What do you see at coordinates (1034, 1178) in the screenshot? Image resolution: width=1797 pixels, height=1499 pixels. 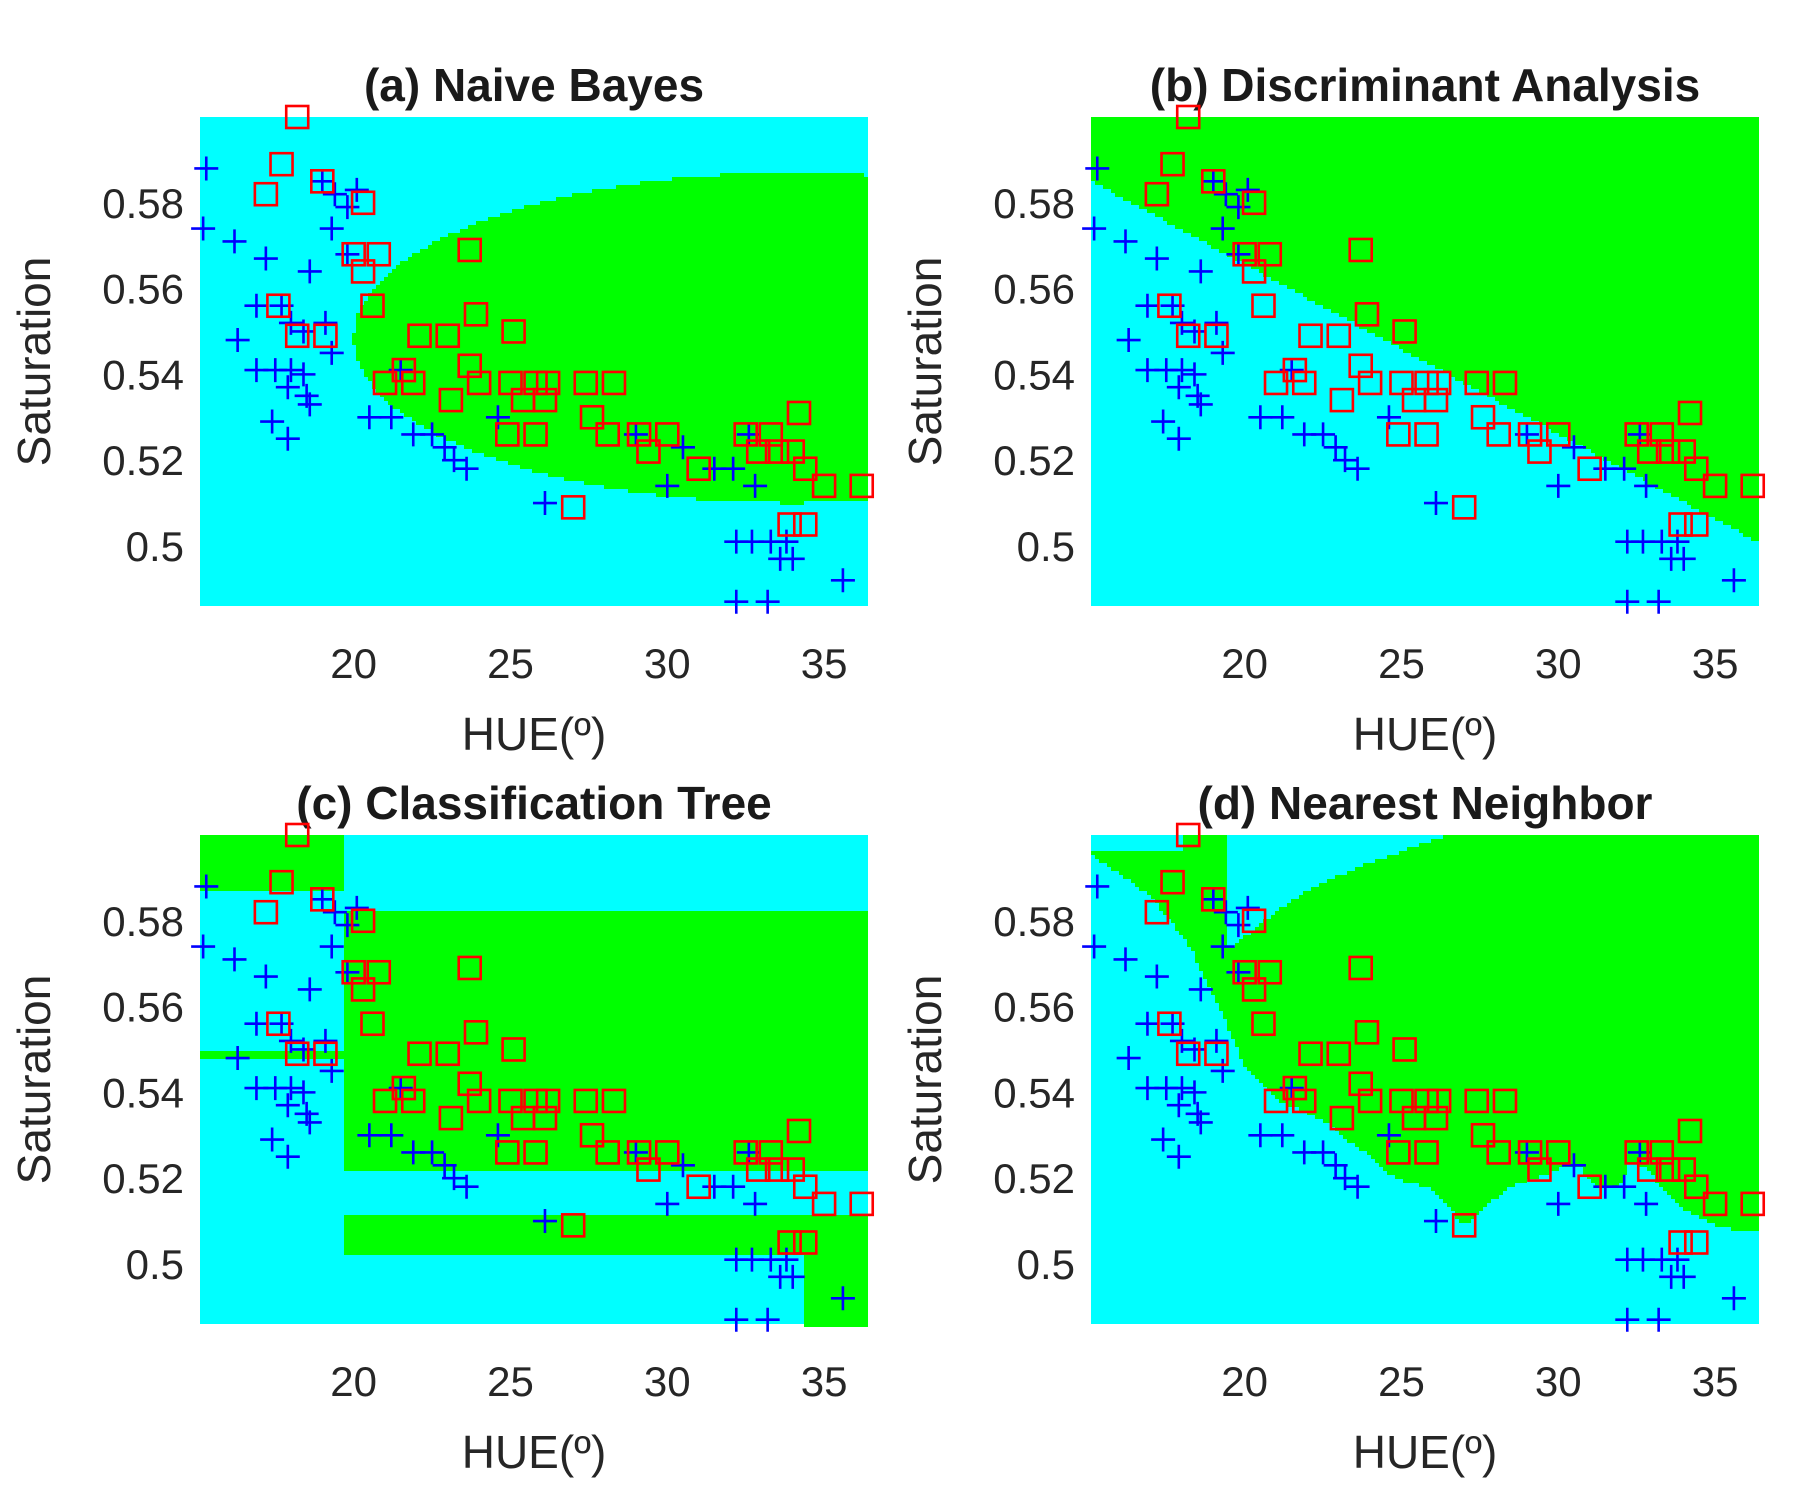 I see `y-tick-label: 0.52` at bounding box center [1034, 1178].